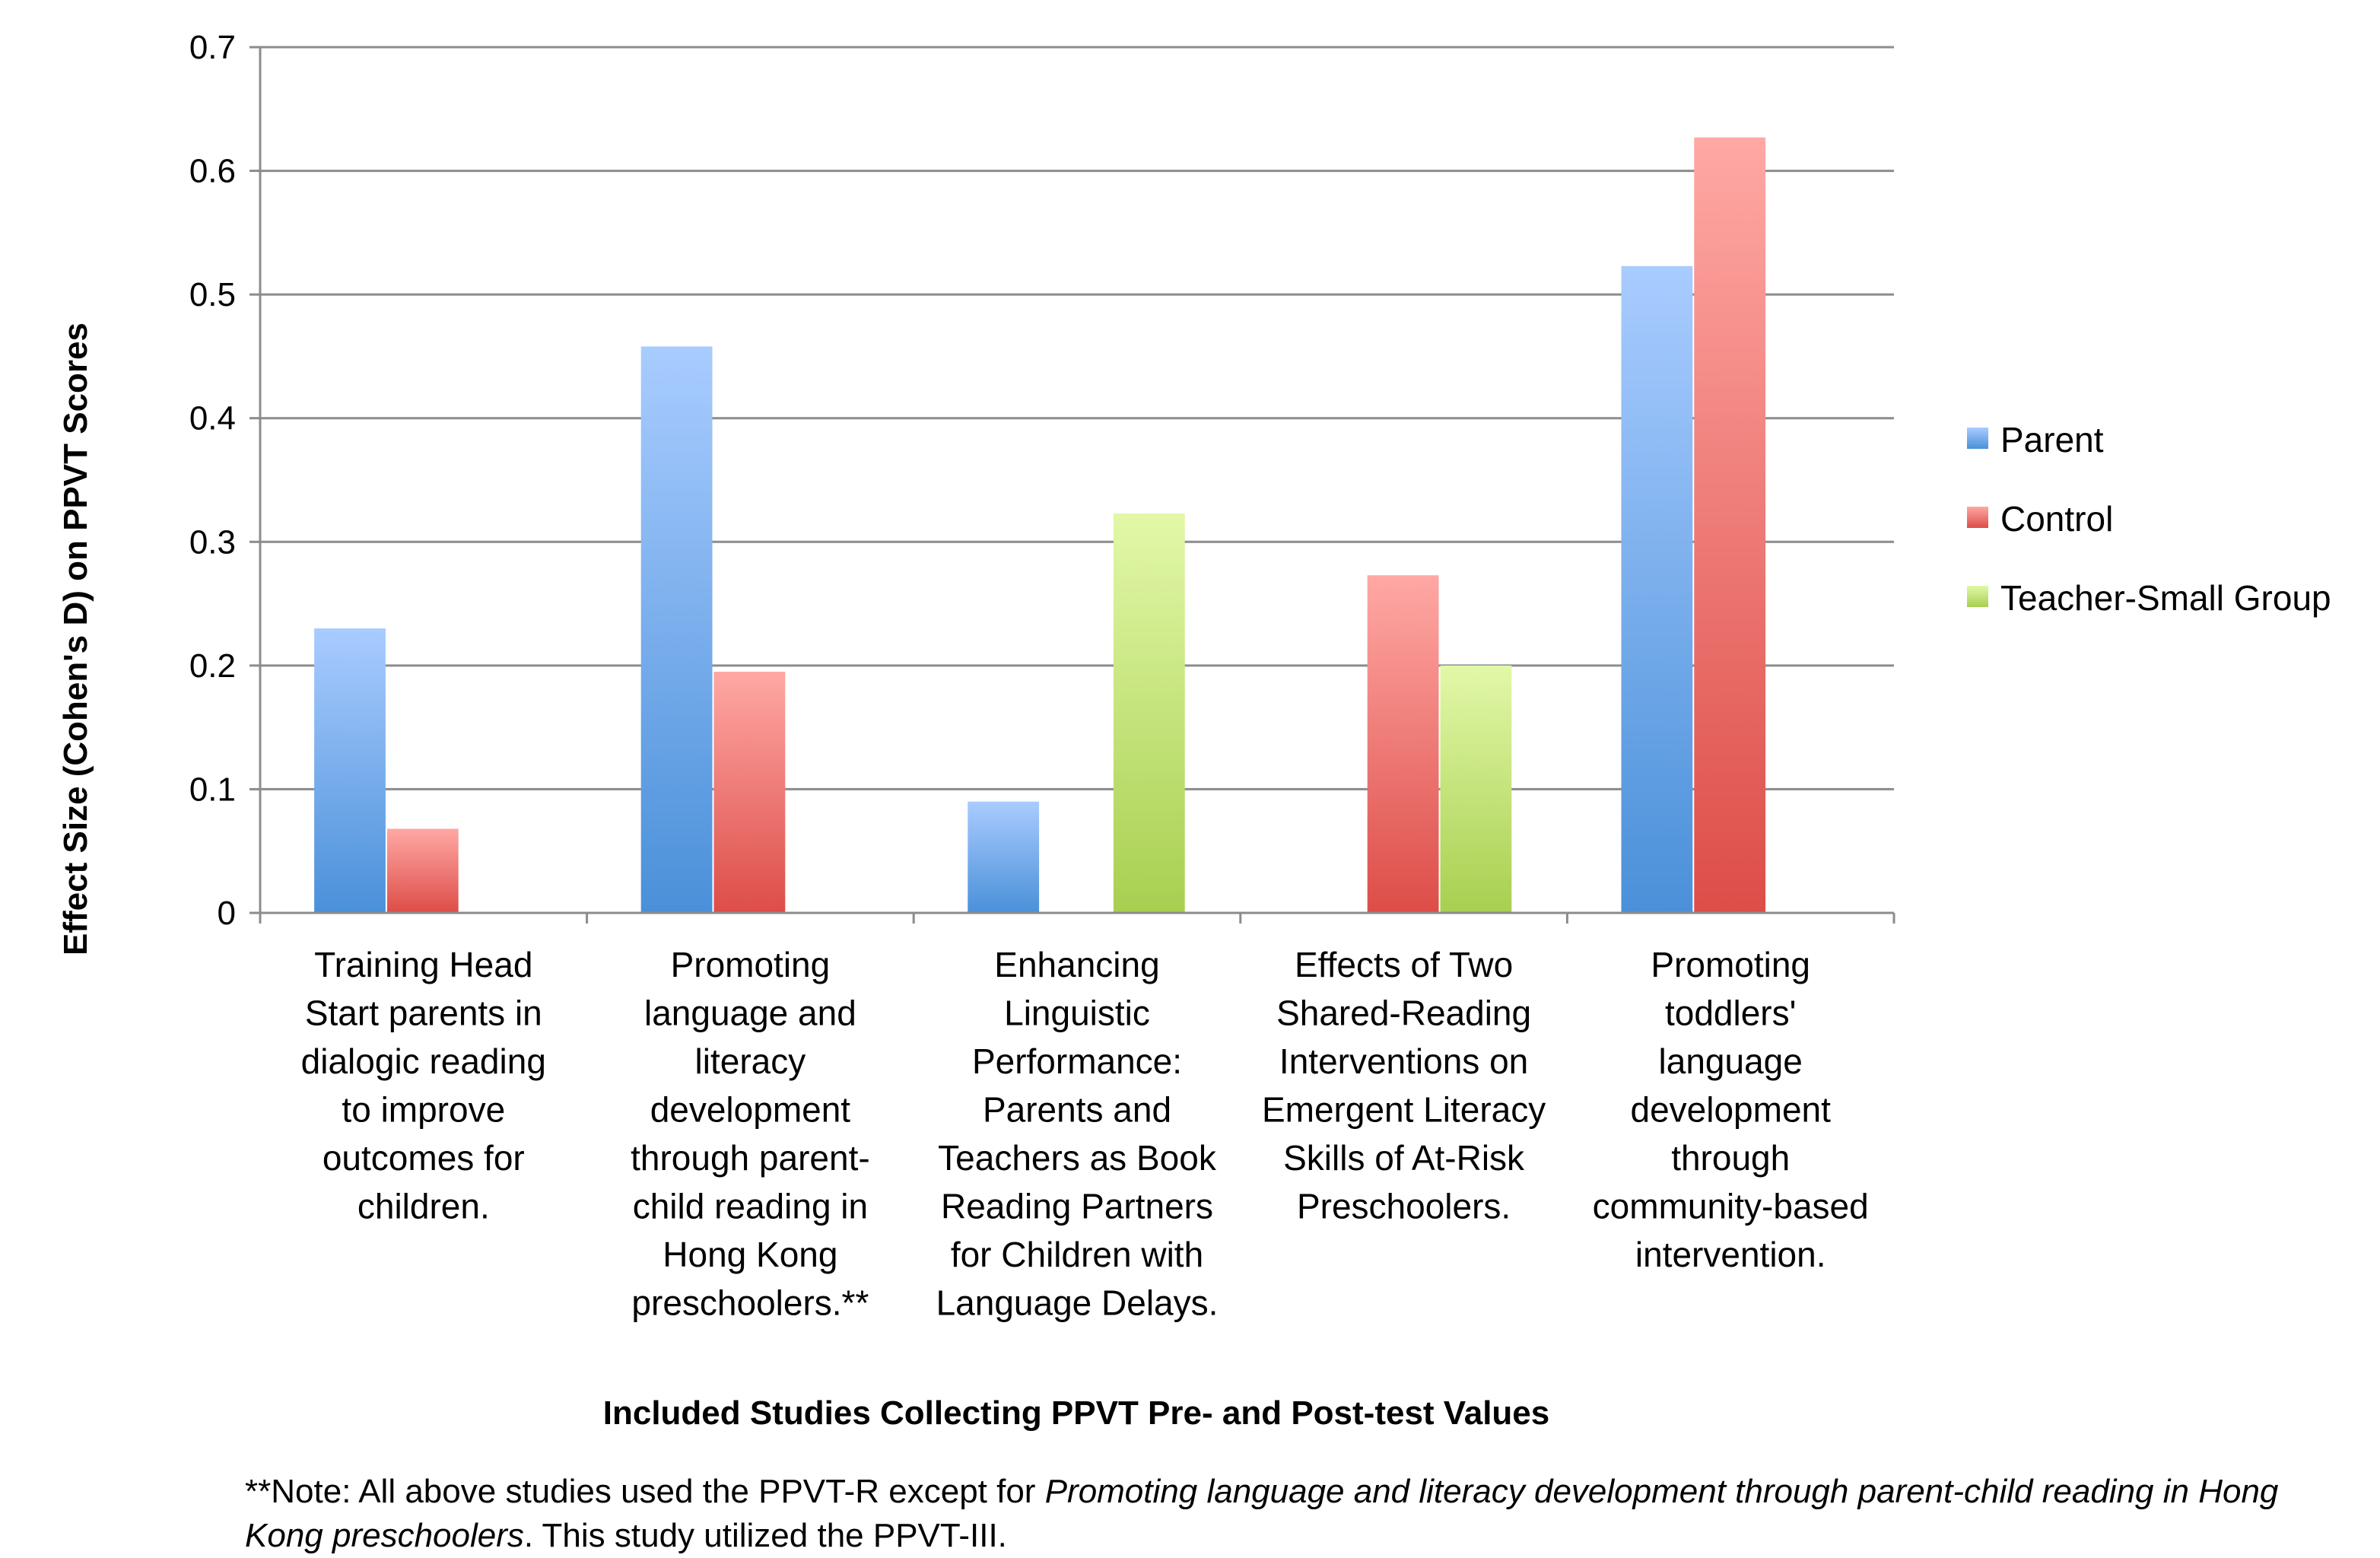 This screenshot has width=2380, height=1558. Describe the element at coordinates (212, 171) in the screenshot. I see `y-tick-label: 0.6` at that location.